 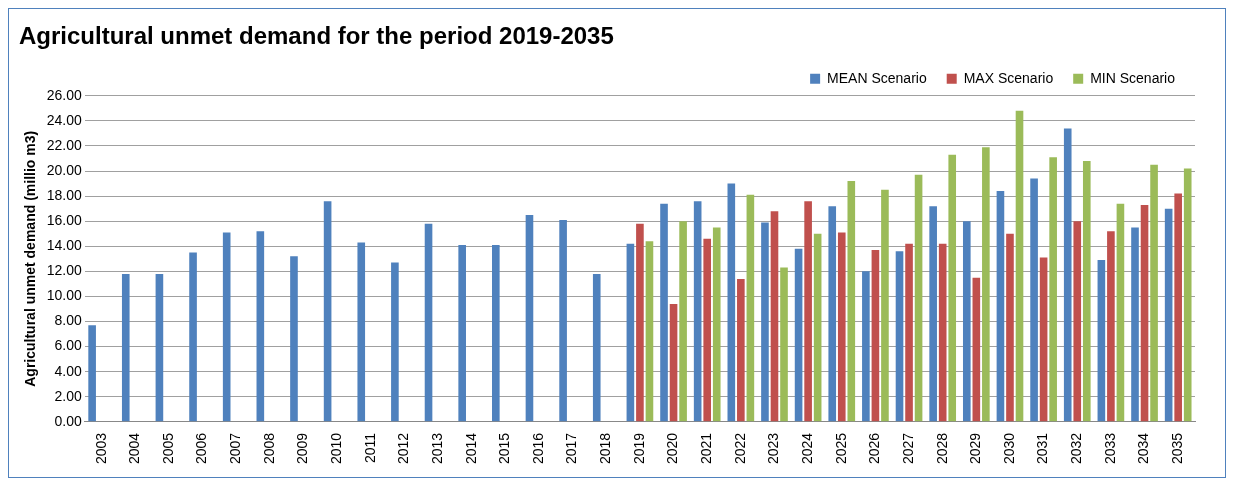 What do you see at coordinates (874, 448) in the screenshot?
I see `x-tick-label: 2026` at bounding box center [874, 448].